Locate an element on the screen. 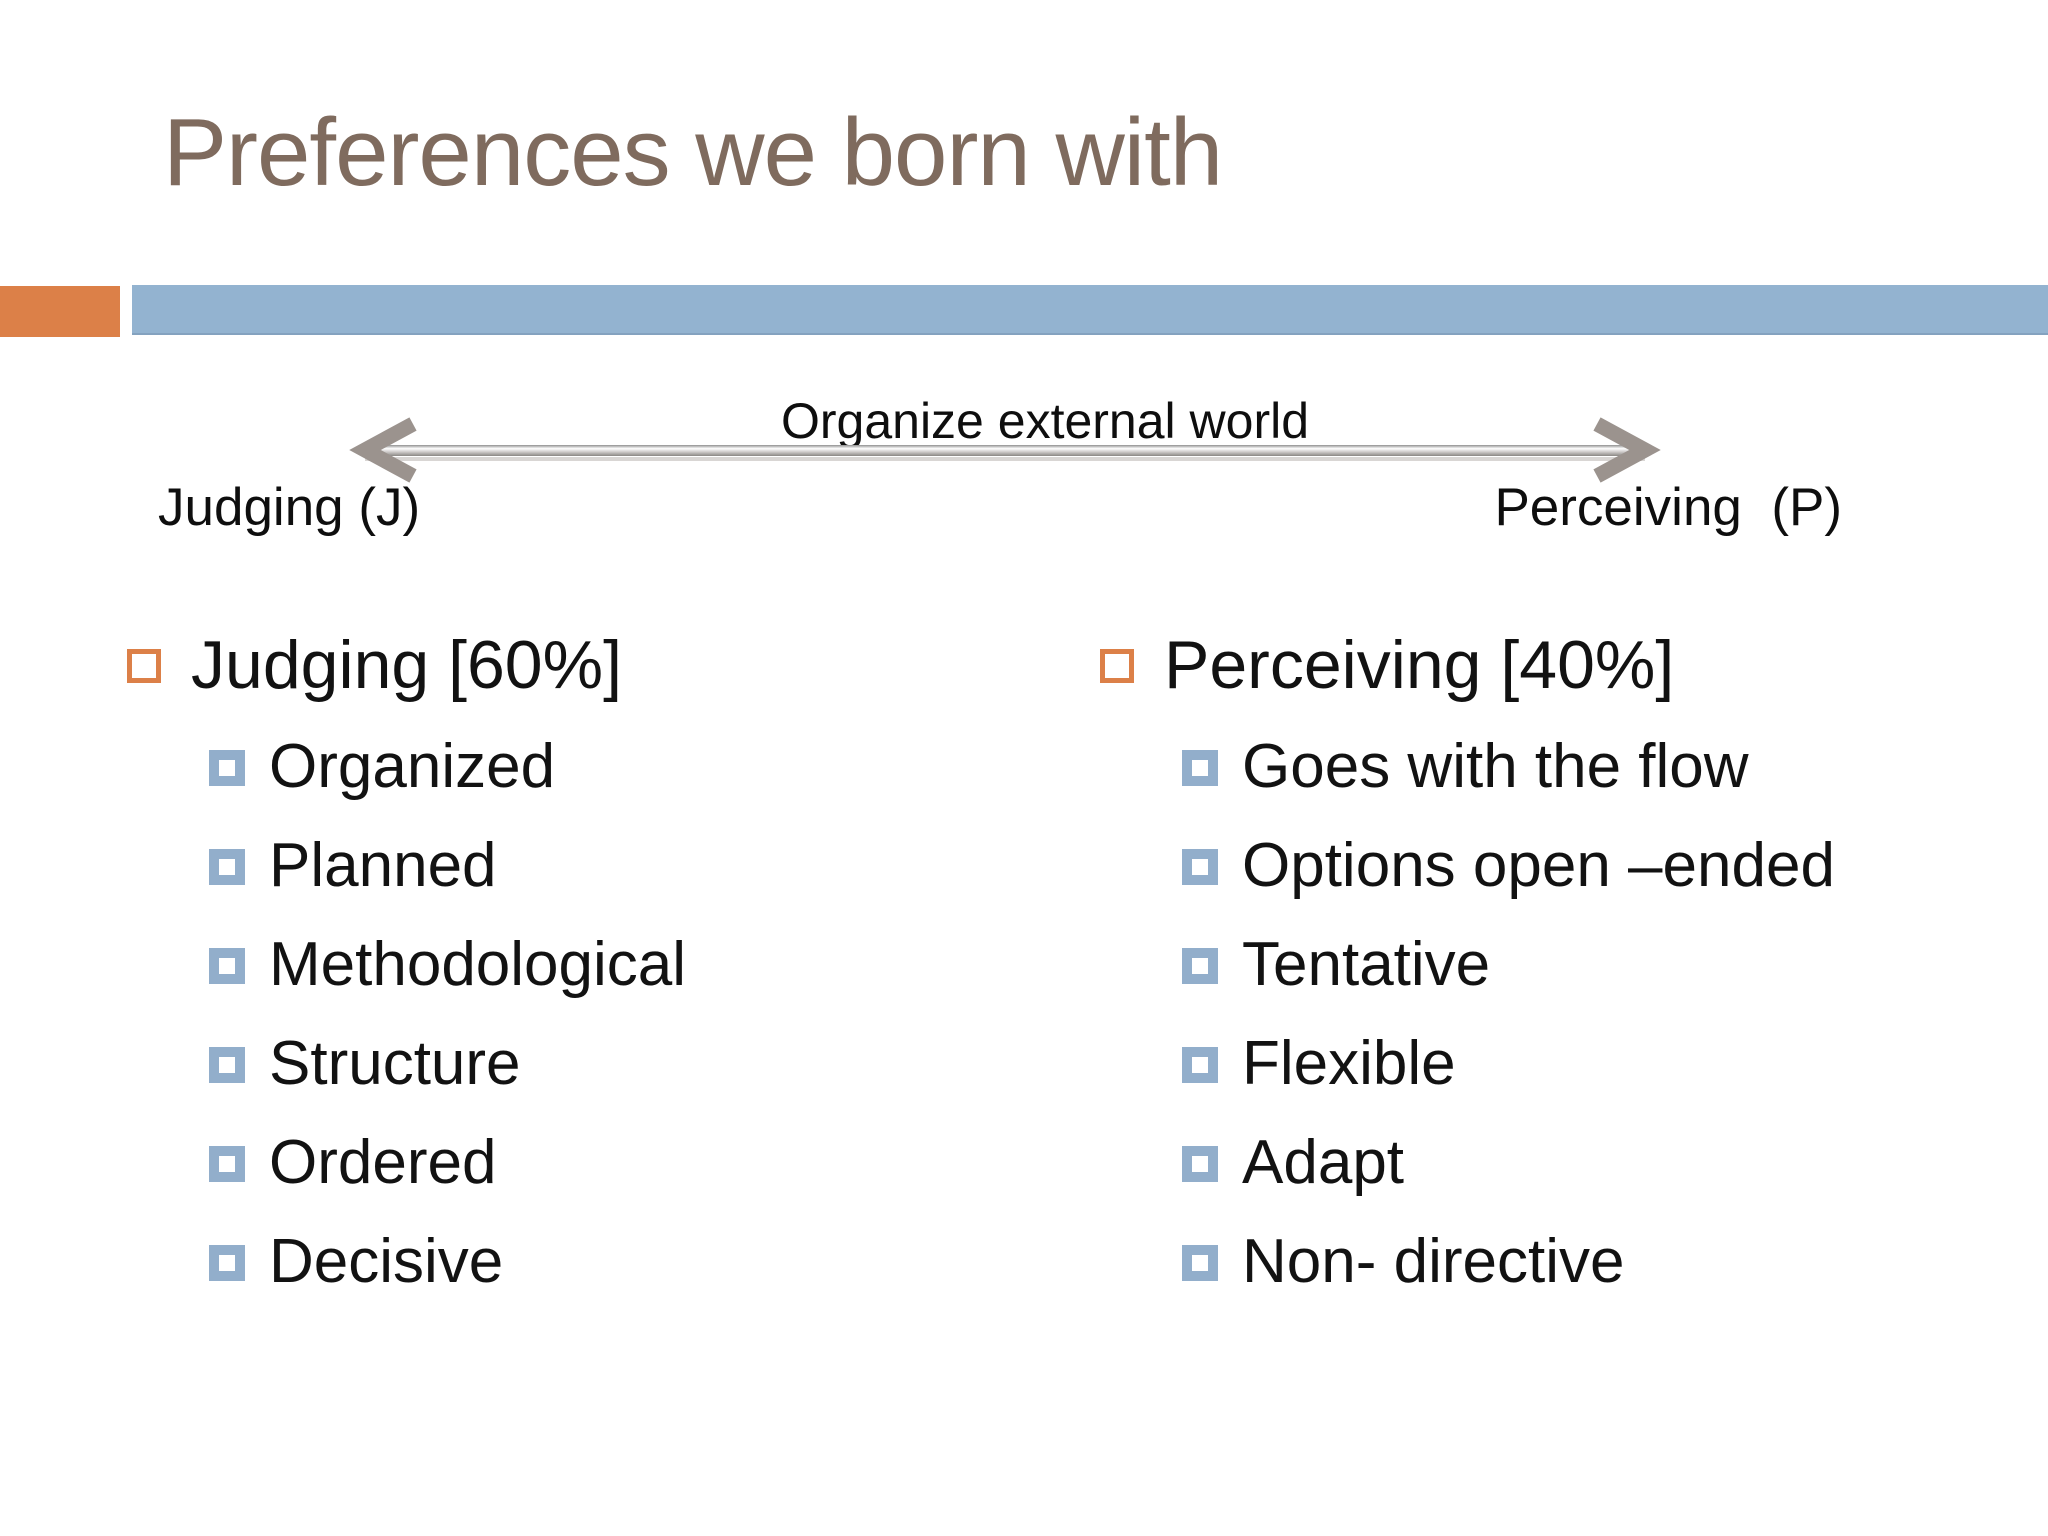 The width and height of the screenshot is (2048, 1536). list-item-label: Planned is located at coordinates (383, 865).